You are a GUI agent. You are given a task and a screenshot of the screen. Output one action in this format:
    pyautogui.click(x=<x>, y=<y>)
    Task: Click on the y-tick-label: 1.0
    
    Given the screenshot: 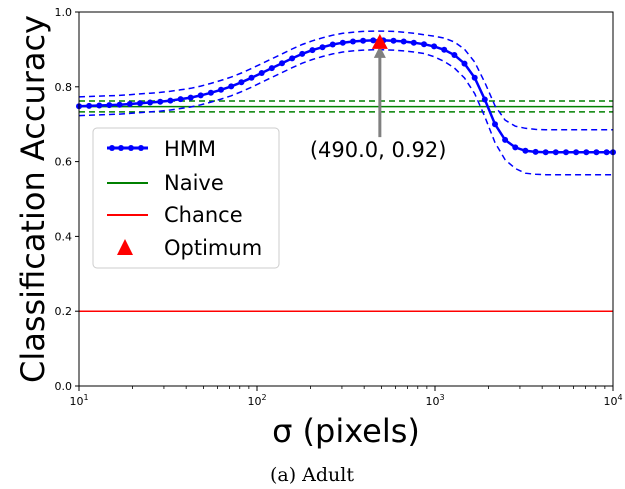 What is the action you would take?
    pyautogui.click(x=64, y=12)
    